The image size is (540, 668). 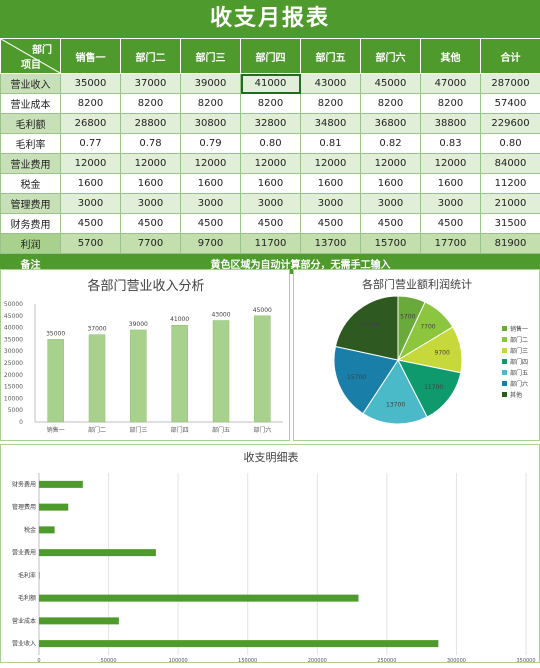 I want to click on row-label: 毛利率, so click(x=31, y=144).